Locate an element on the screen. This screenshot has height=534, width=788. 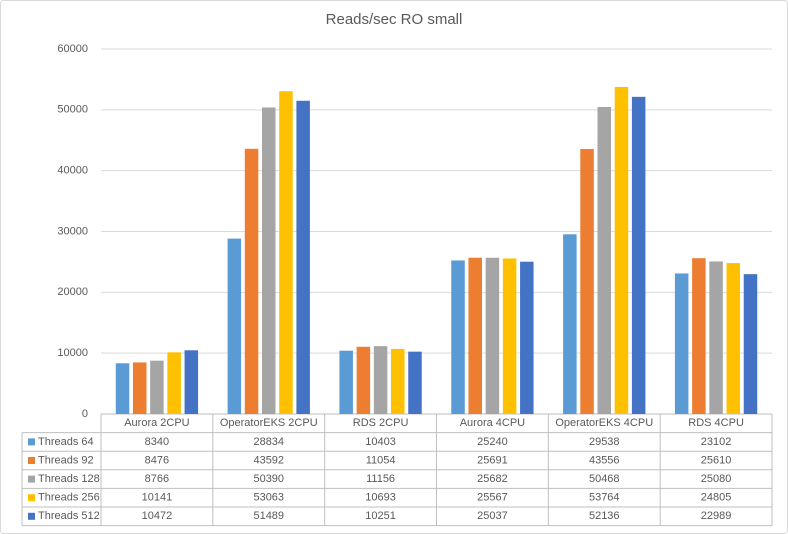
table-value: 25610 is located at coordinates (716, 460).